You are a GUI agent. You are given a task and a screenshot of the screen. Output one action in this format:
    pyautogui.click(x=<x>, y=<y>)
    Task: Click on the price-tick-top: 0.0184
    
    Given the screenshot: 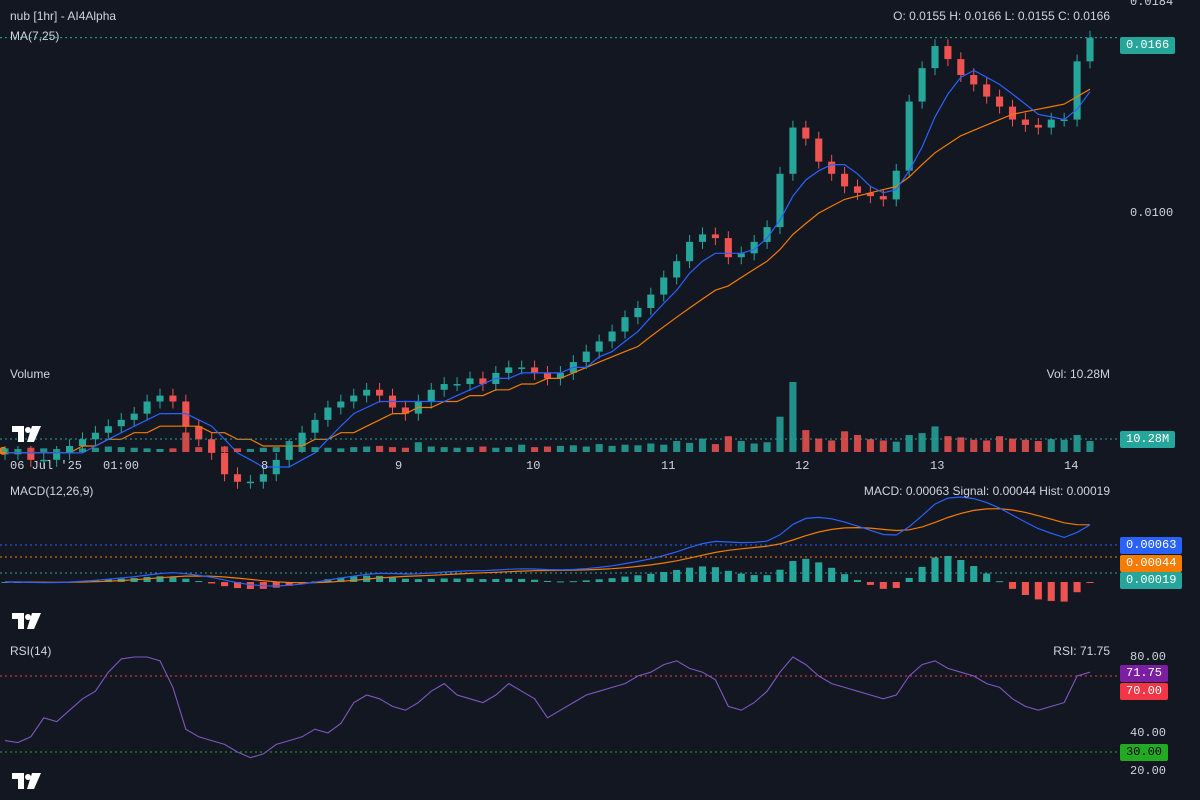 What is the action you would take?
    pyautogui.click(x=1152, y=4)
    